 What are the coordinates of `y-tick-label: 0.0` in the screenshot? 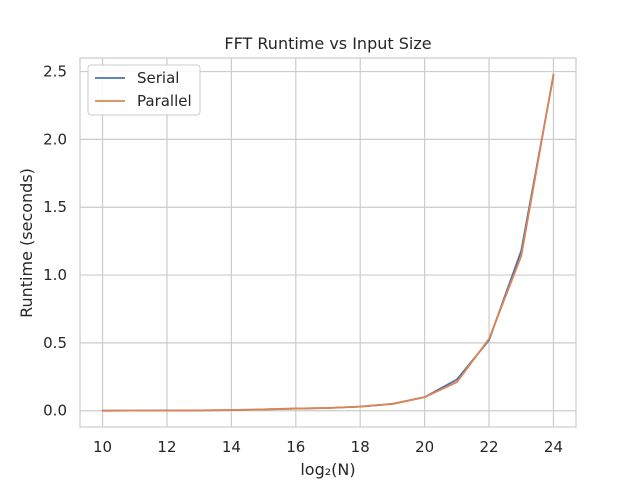 It's located at (55, 411).